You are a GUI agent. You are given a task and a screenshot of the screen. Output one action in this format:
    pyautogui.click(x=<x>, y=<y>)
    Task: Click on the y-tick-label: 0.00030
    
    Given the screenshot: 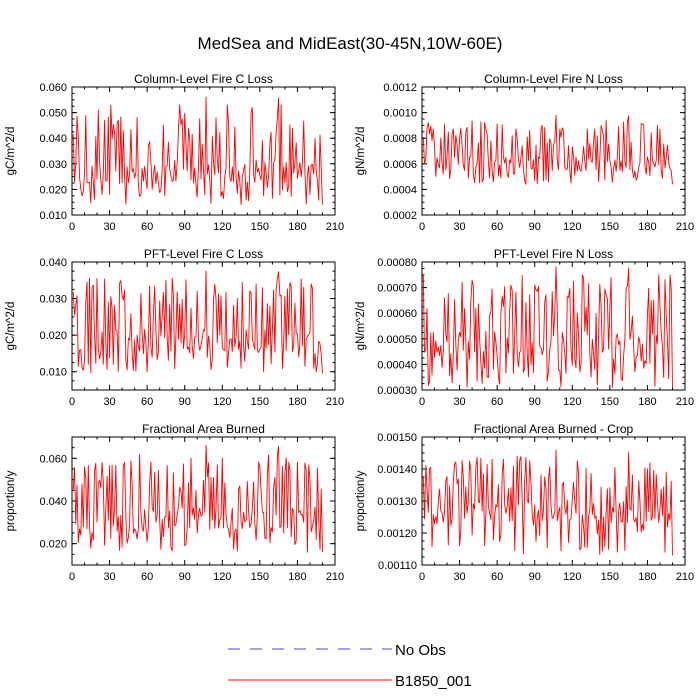 What is the action you would take?
    pyautogui.click(x=397, y=391)
    